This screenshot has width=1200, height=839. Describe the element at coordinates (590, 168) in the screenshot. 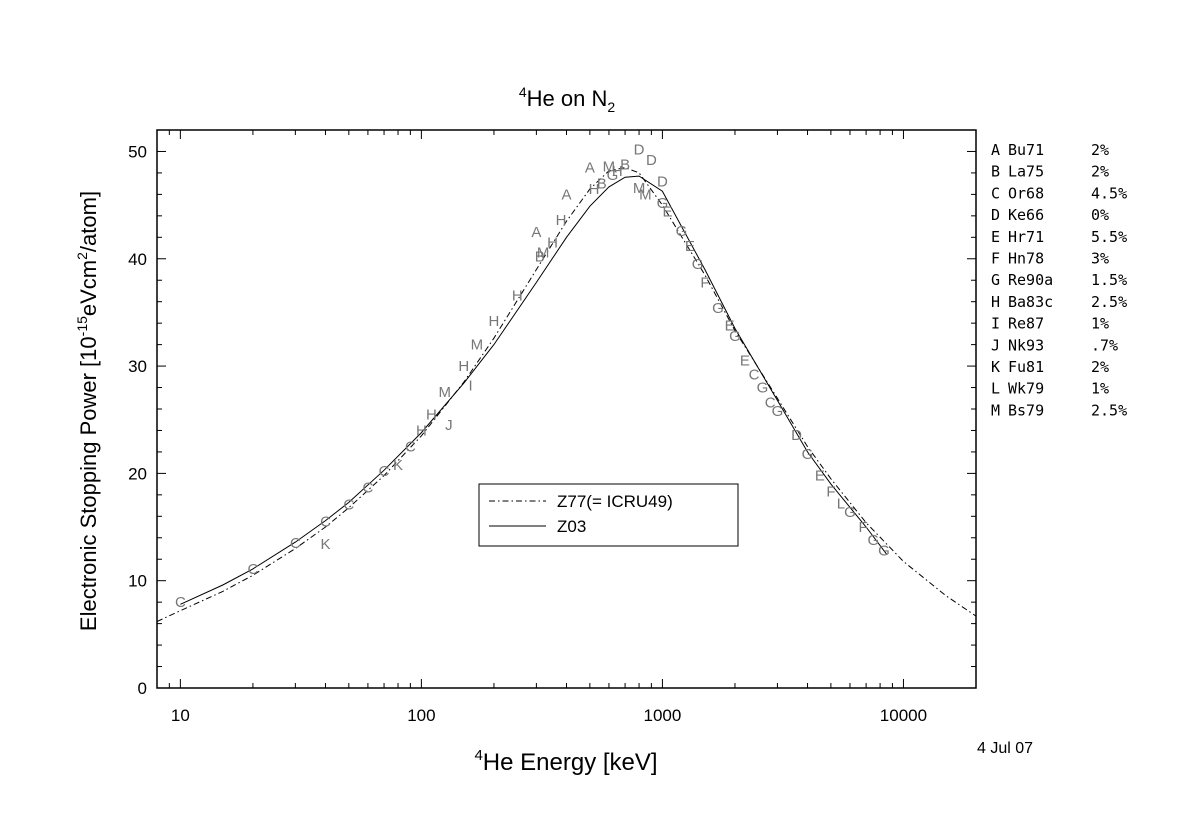

I see `data-point-a: A` at that location.